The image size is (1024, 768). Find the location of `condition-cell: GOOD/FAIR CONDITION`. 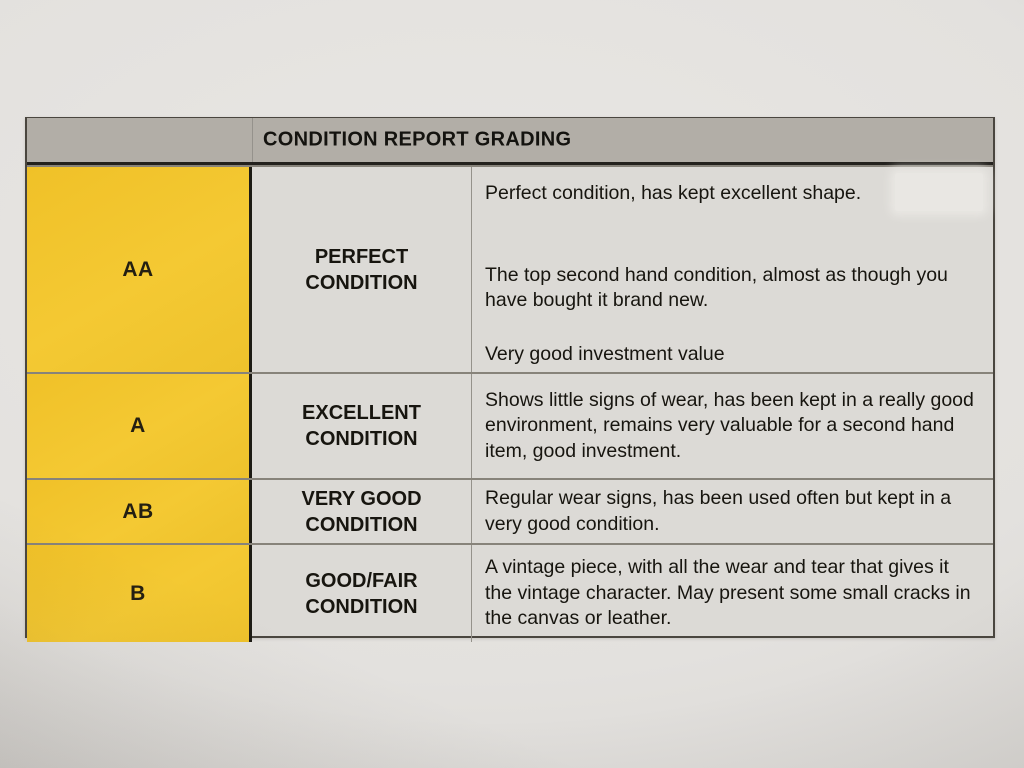

condition-cell: GOOD/FAIR CONDITION is located at coordinates (362, 593).